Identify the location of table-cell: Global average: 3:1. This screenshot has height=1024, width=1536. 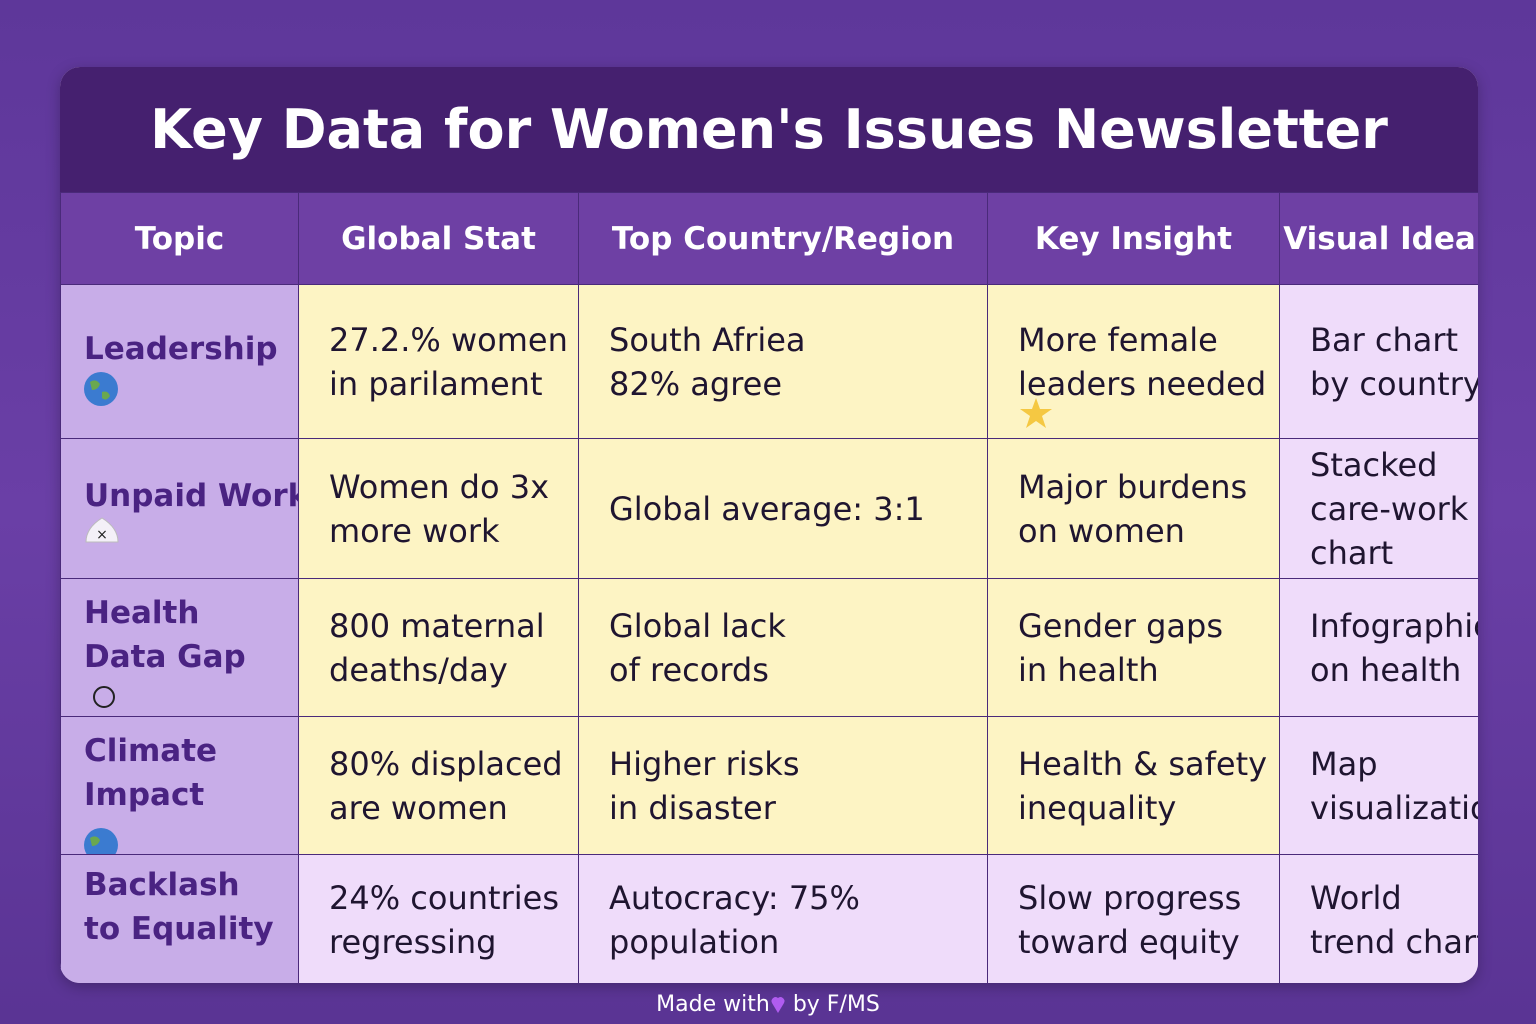
(783, 508).